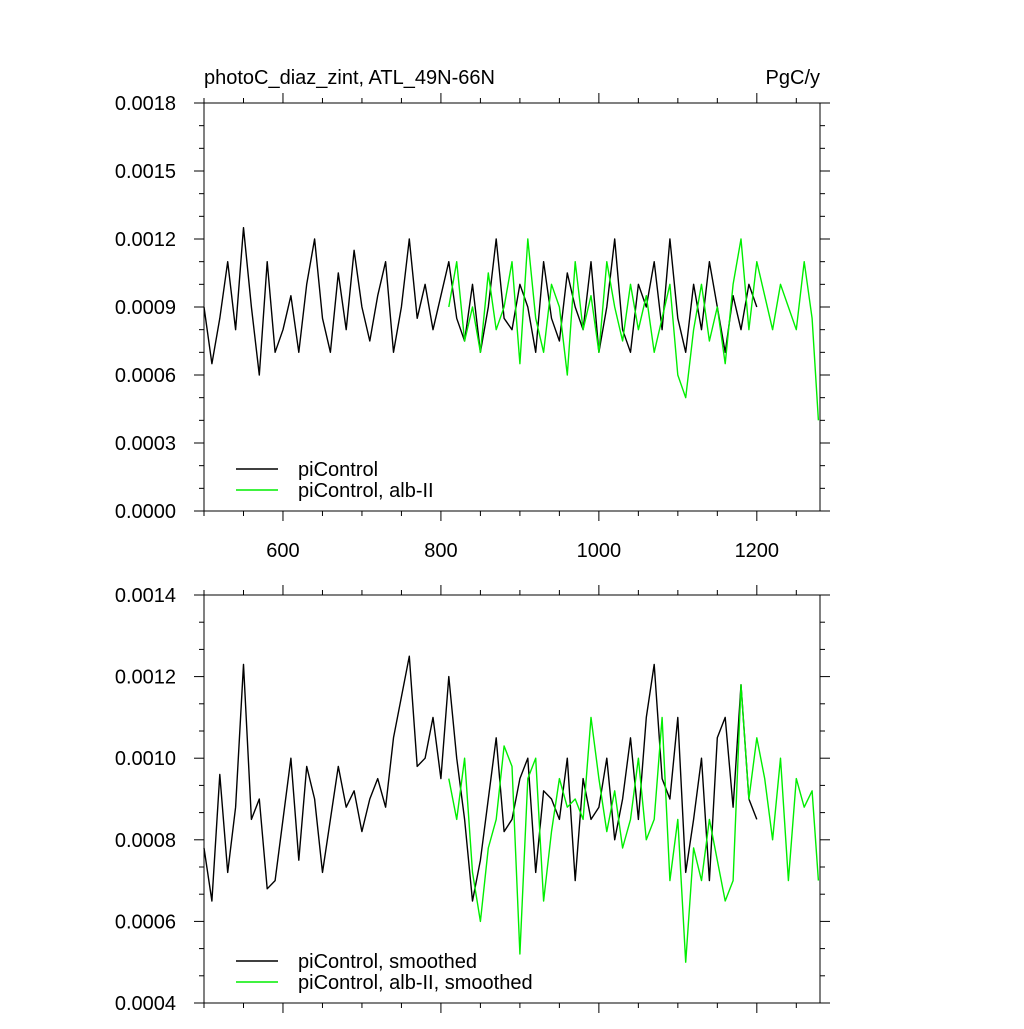 Image resolution: width=1024 pixels, height=1029 pixels. What do you see at coordinates (387, 962) in the screenshot?
I see `legend-label-1-0: piControl, smoothed` at bounding box center [387, 962].